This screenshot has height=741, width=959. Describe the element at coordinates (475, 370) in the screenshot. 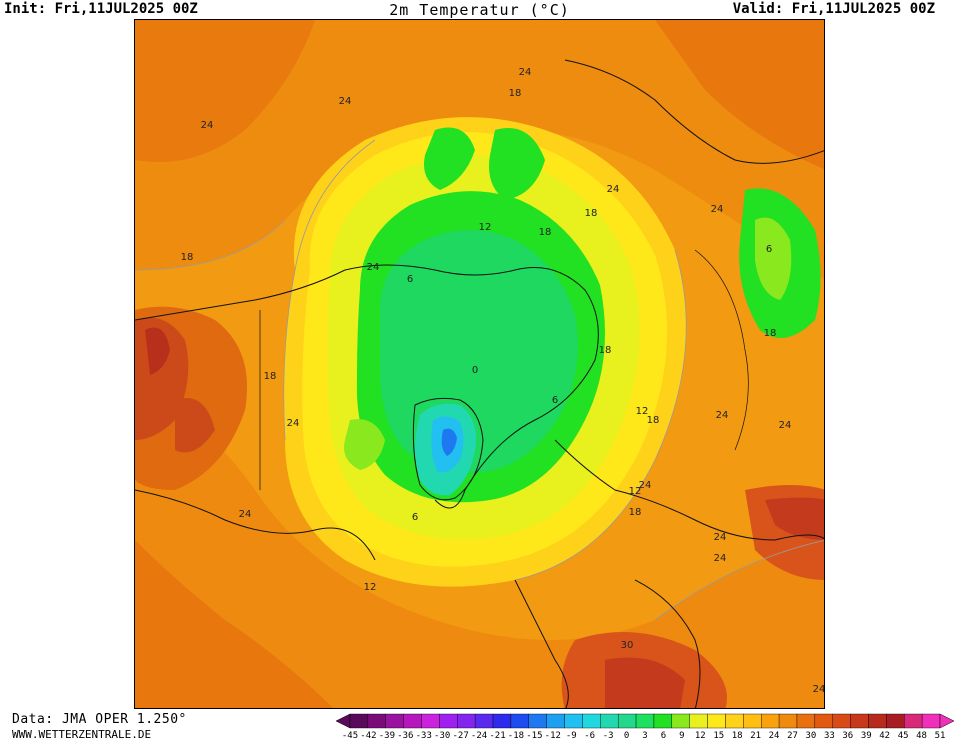

I see `isotherm-label: 0` at that location.